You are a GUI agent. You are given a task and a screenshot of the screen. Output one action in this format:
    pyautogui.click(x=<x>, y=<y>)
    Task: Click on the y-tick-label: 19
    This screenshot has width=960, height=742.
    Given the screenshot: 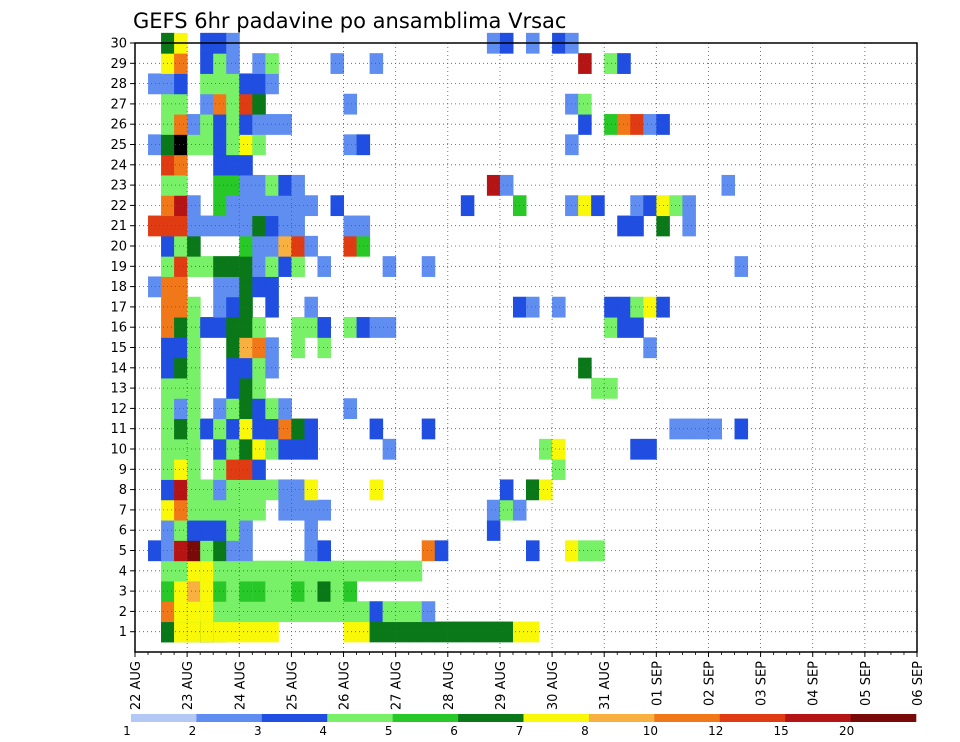 What is the action you would take?
    pyautogui.click(x=118, y=267)
    